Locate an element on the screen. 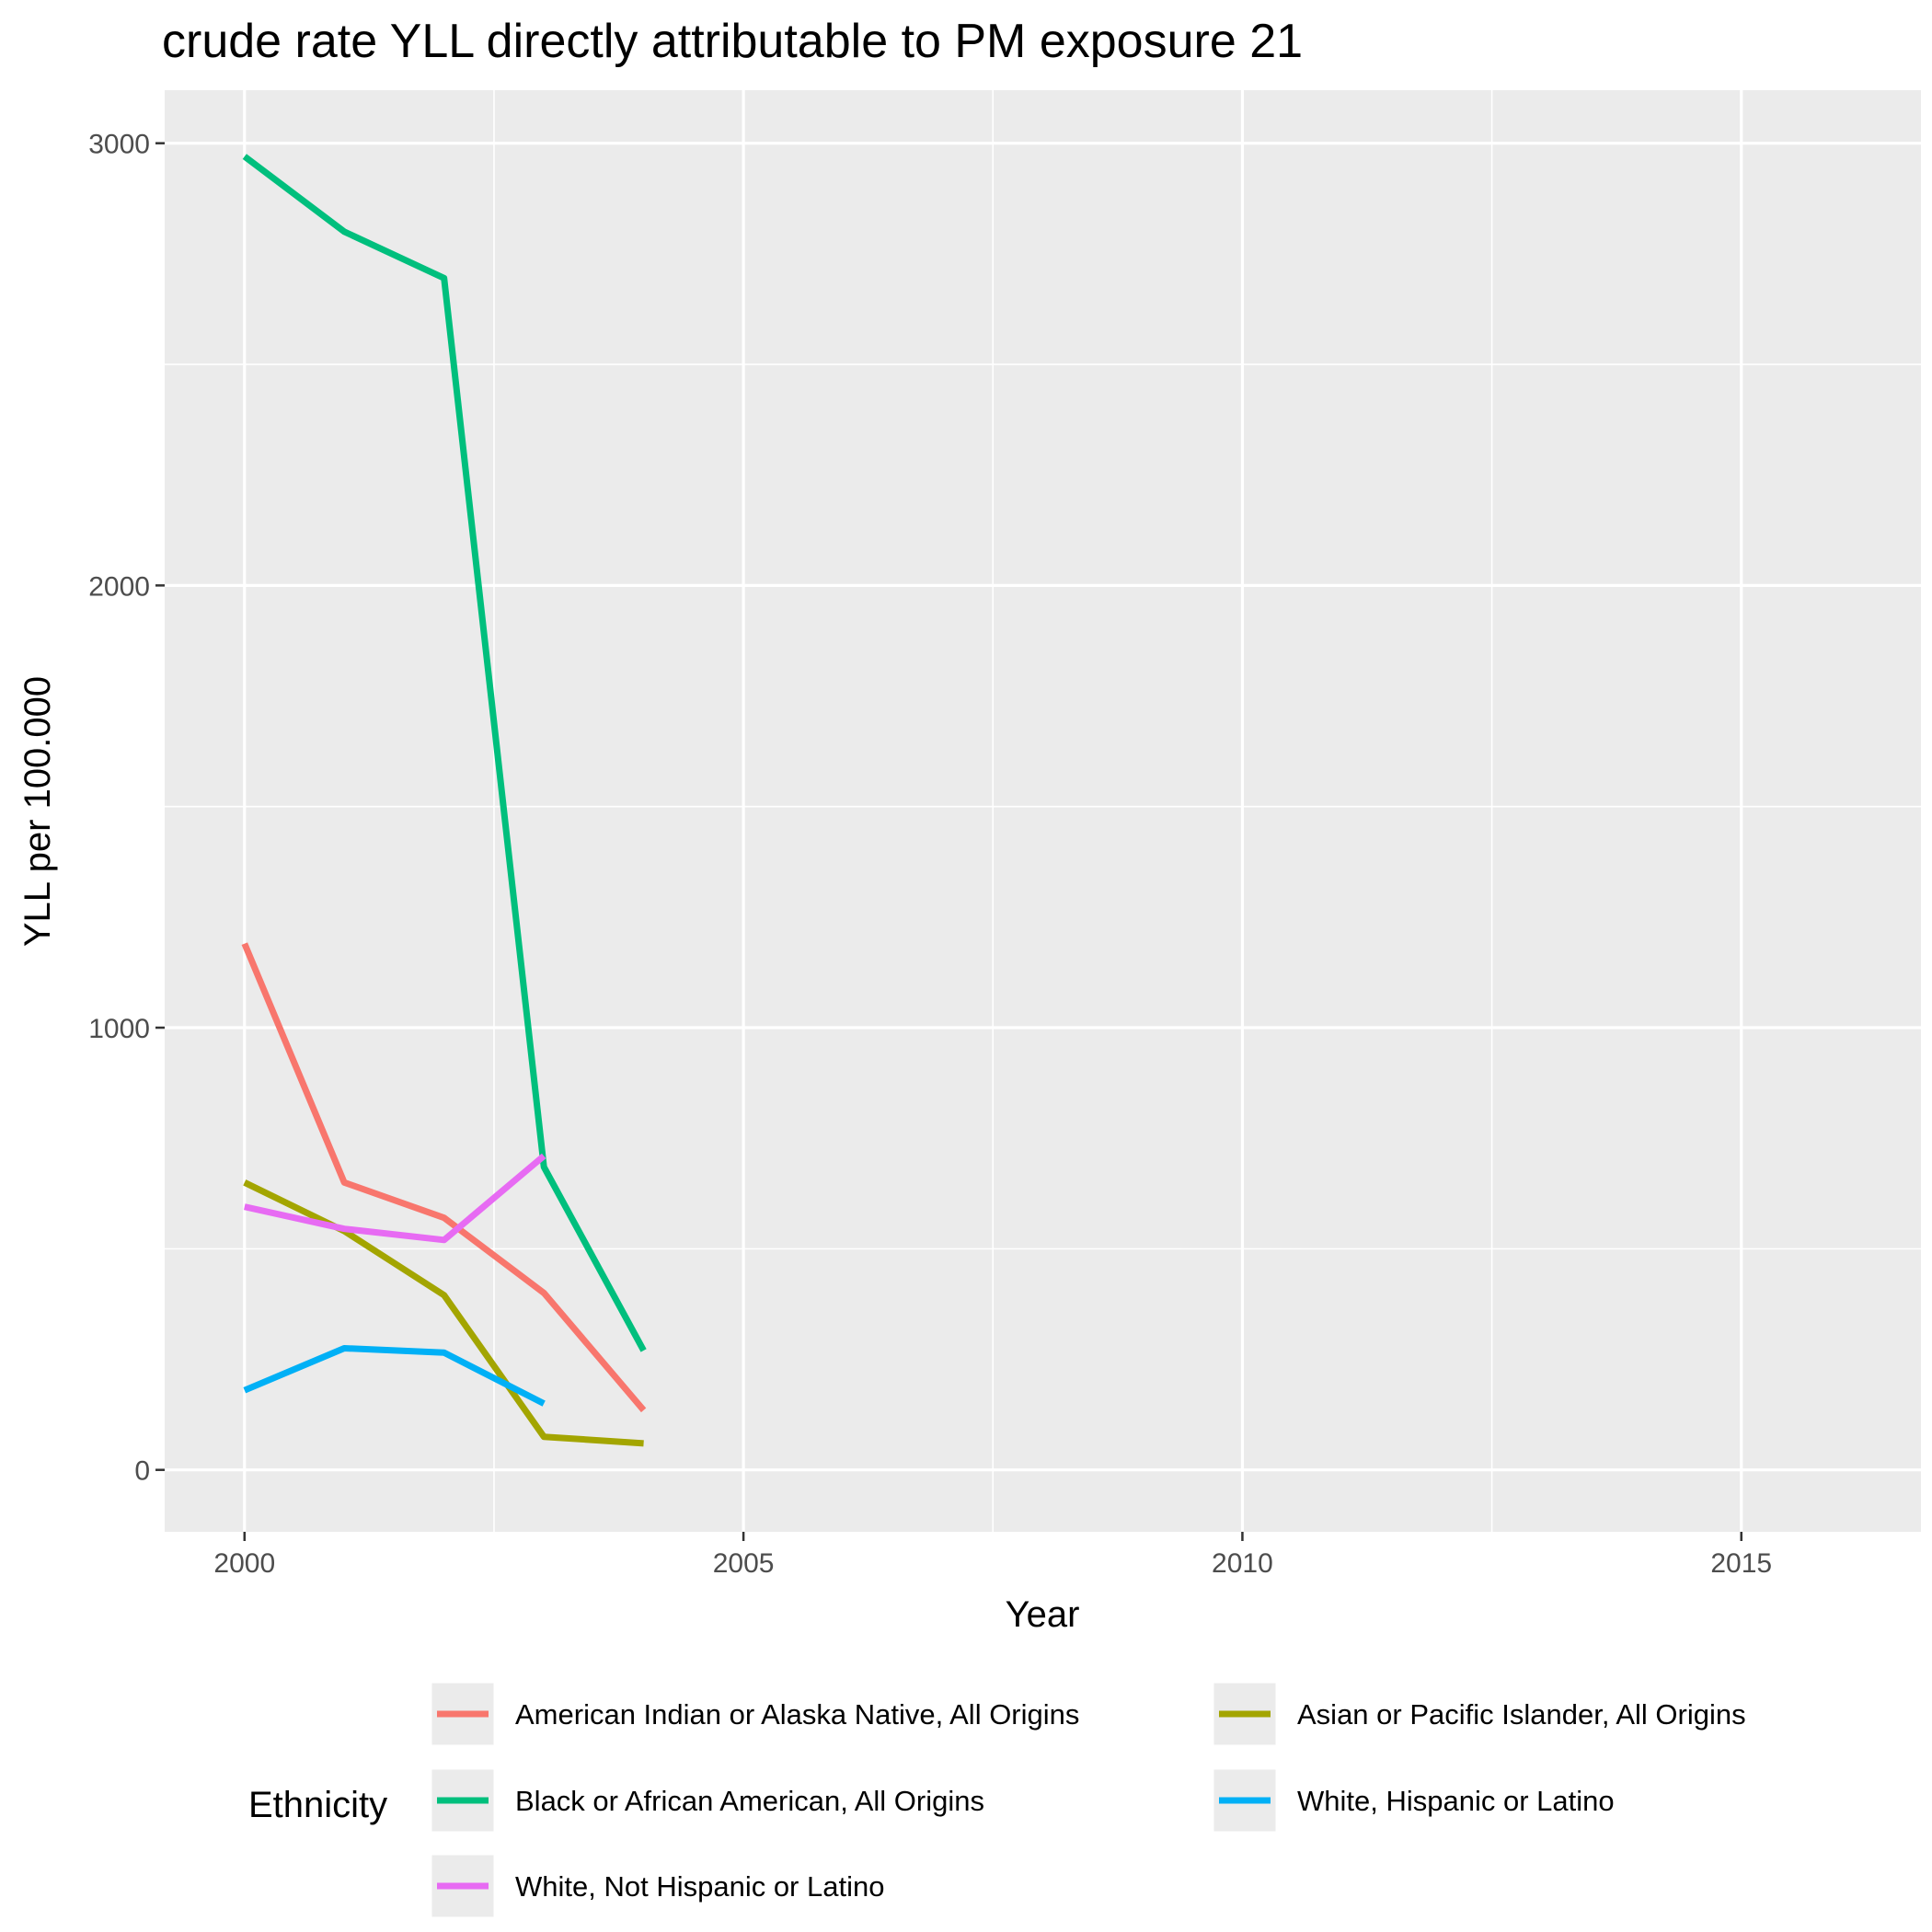 This screenshot has height=1932, width=1932. legend-label: Black or African American, All Origins is located at coordinates (749, 1801).